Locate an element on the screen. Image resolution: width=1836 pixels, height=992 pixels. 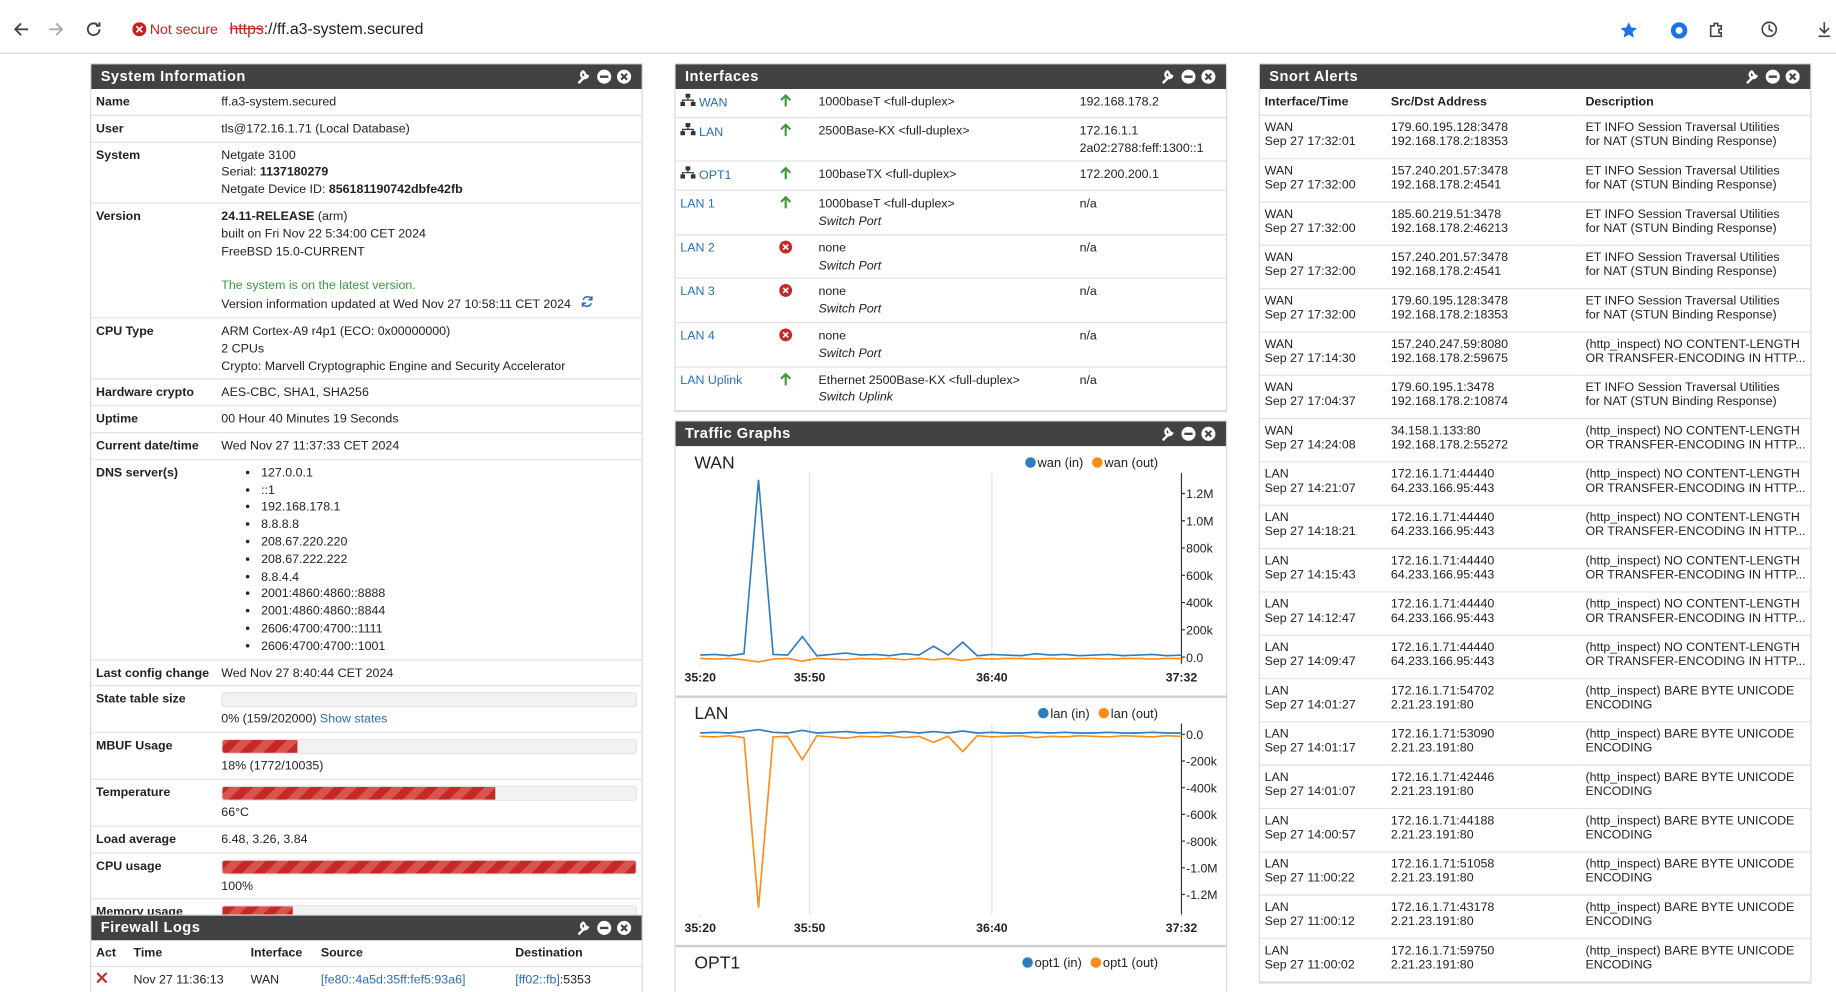
info-row: Load average 6.48, 3.26, 3.84 is located at coordinates (366, 839).